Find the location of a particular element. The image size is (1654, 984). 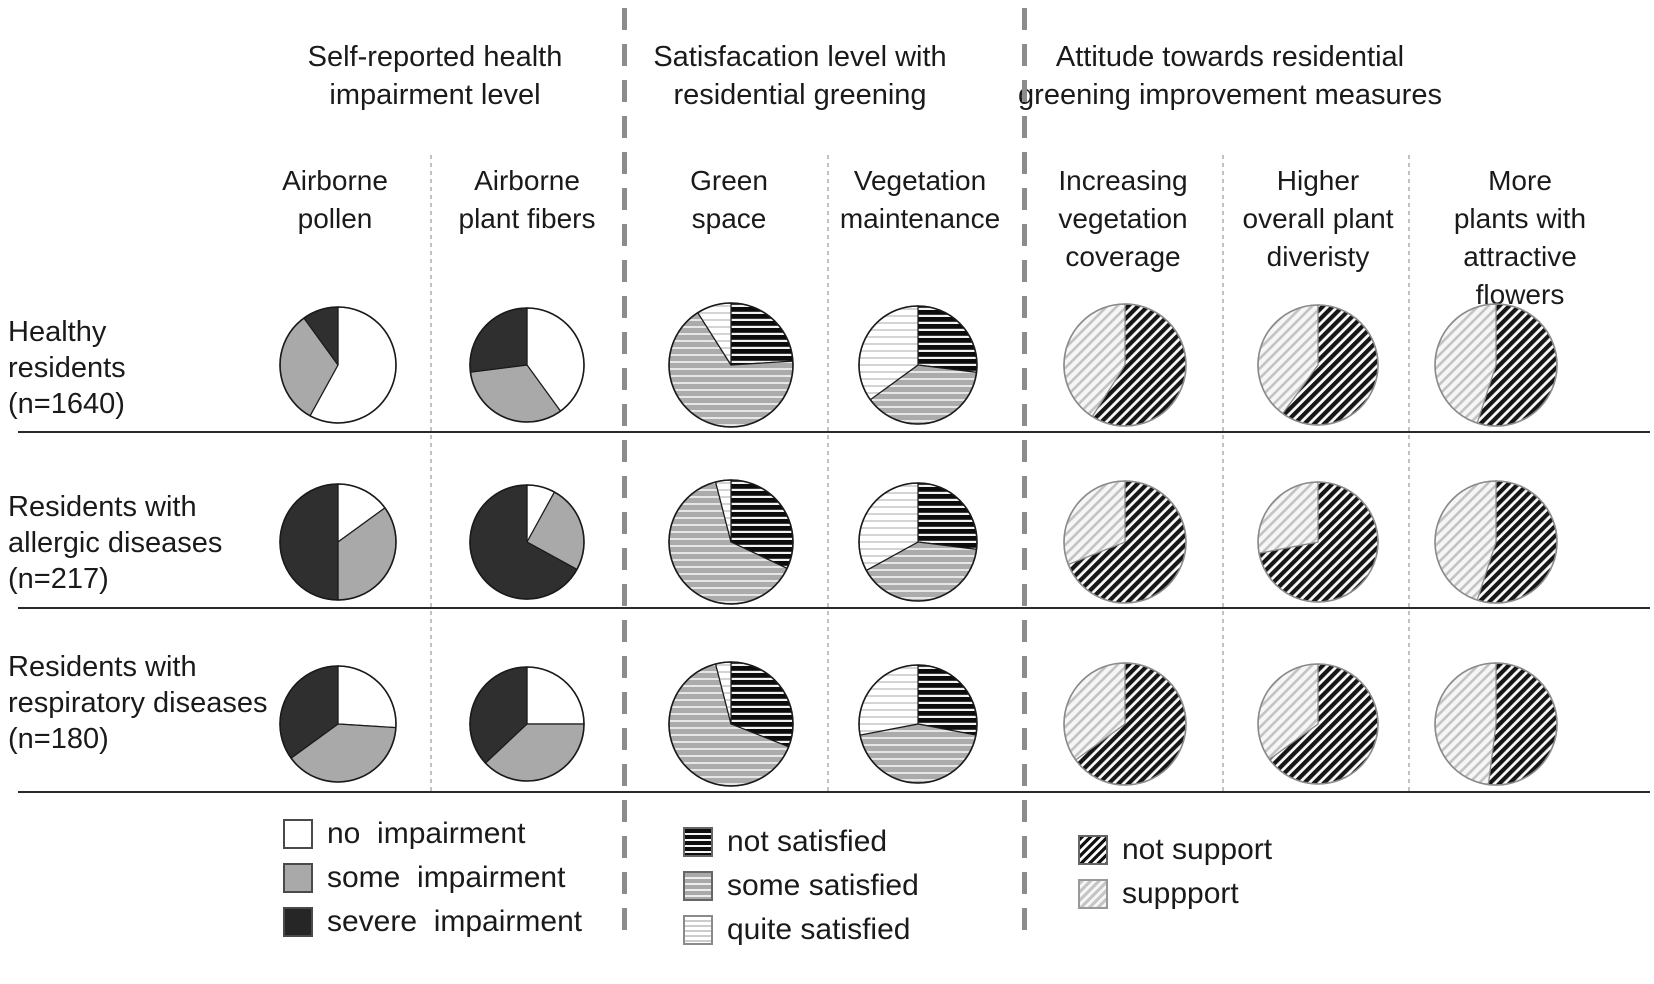

group-header-impairment: Self-reported health impairment level is located at coordinates (435, 76).